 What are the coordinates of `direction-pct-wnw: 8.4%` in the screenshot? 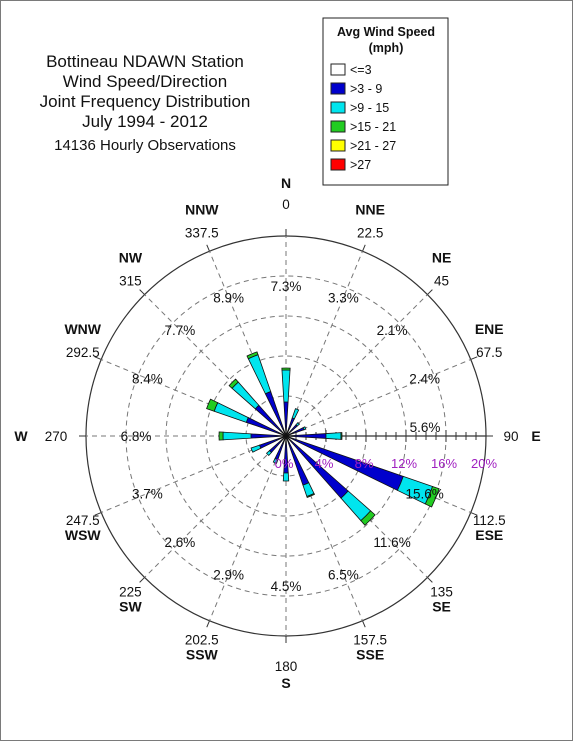 It's located at (147, 379).